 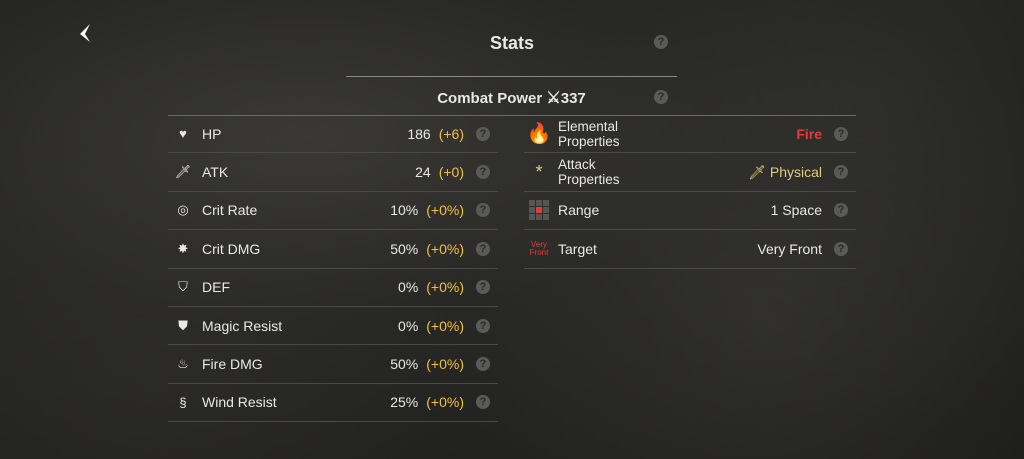 What do you see at coordinates (86, 33) in the screenshot?
I see `back-button` at bounding box center [86, 33].